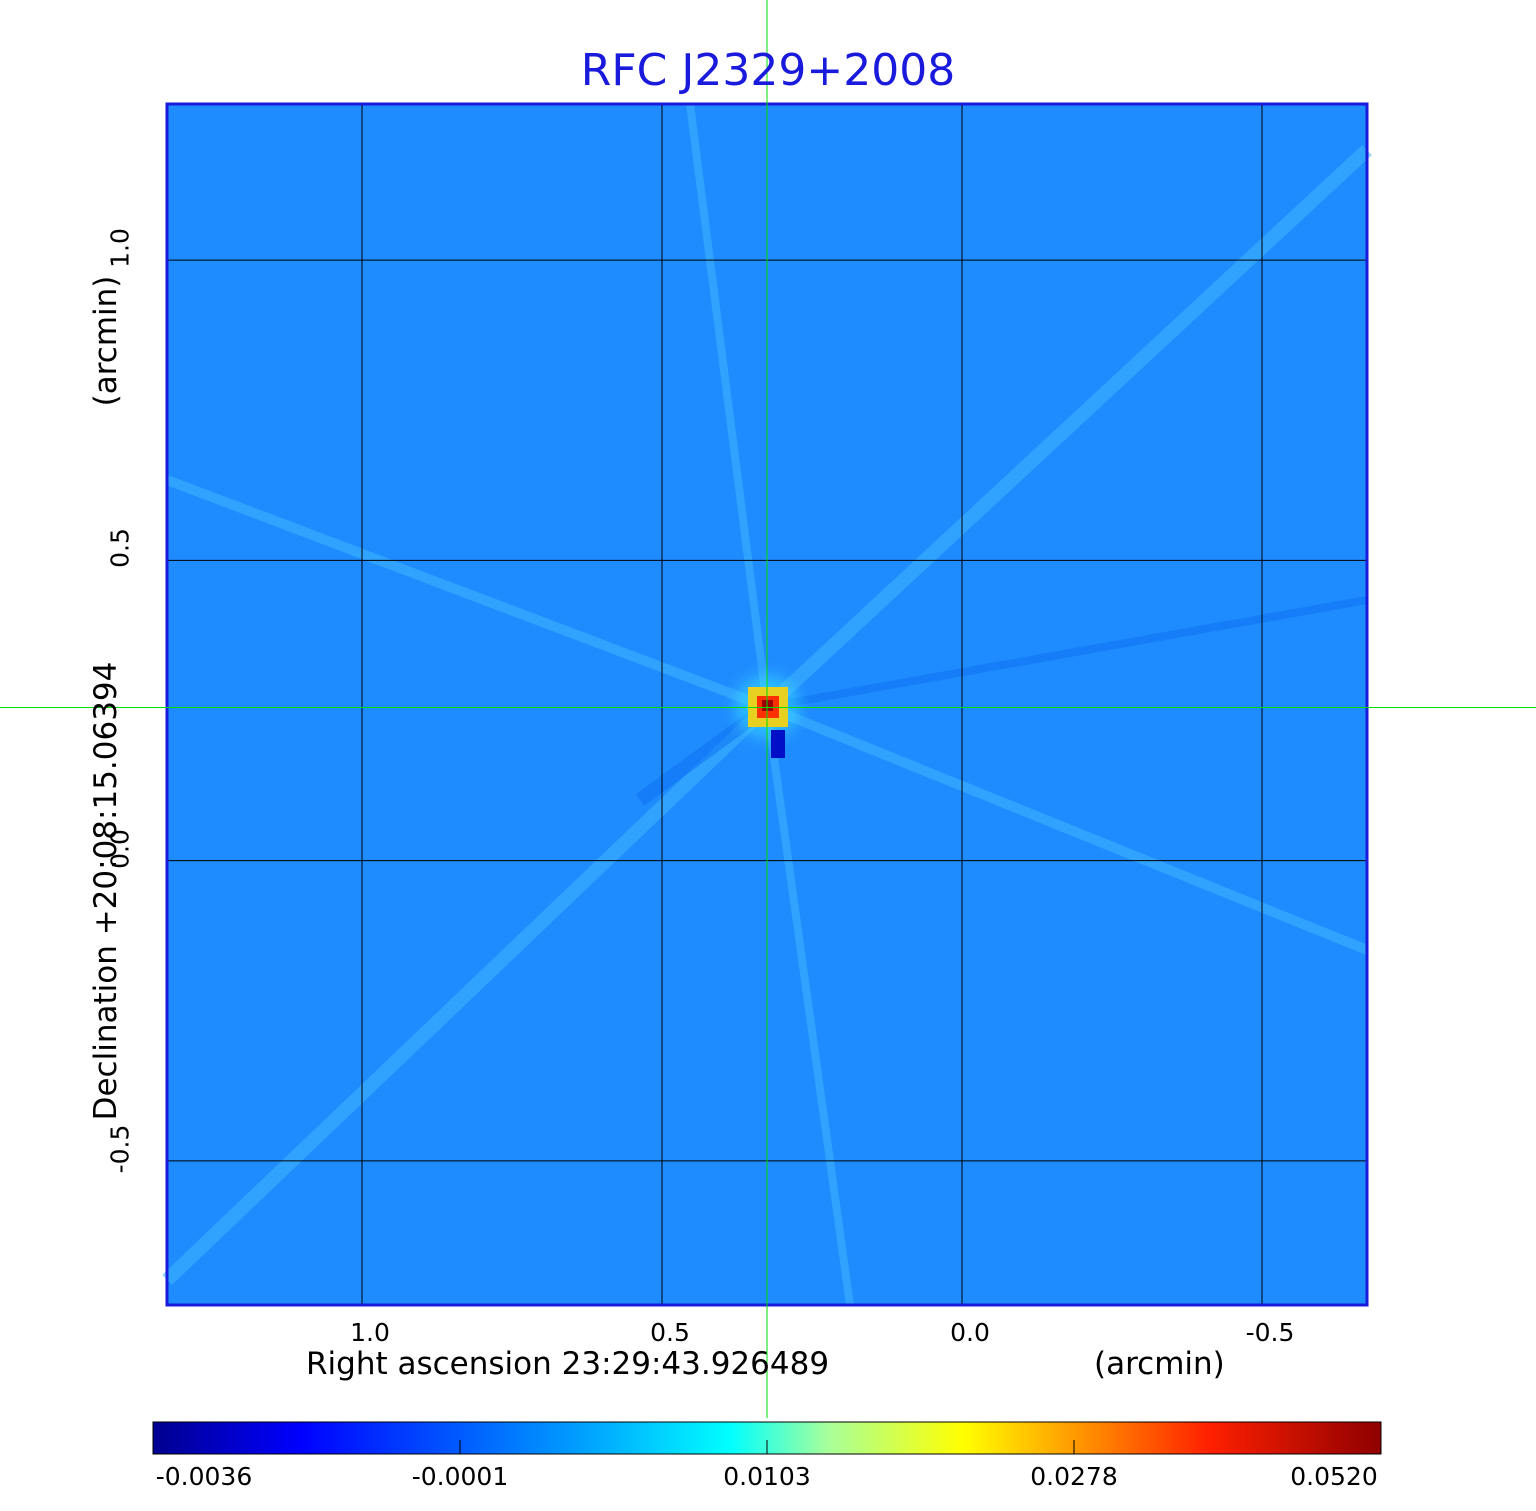 This screenshot has width=1536, height=1511. Describe the element at coordinates (120, 1149) in the screenshot. I see `y-tick-label: -0.5` at that location.